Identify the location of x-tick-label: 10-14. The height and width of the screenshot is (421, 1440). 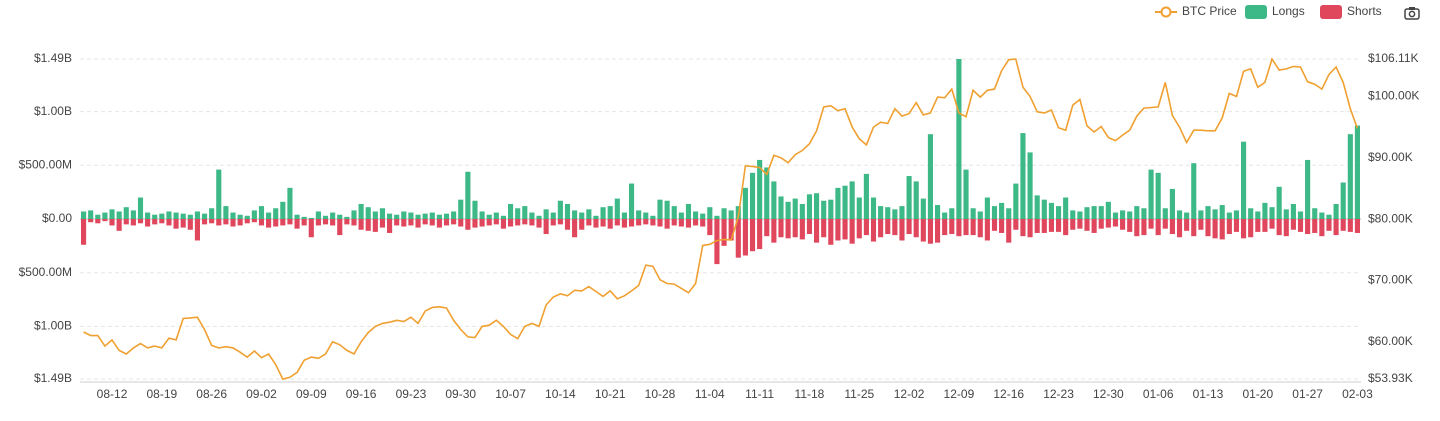
(560, 394).